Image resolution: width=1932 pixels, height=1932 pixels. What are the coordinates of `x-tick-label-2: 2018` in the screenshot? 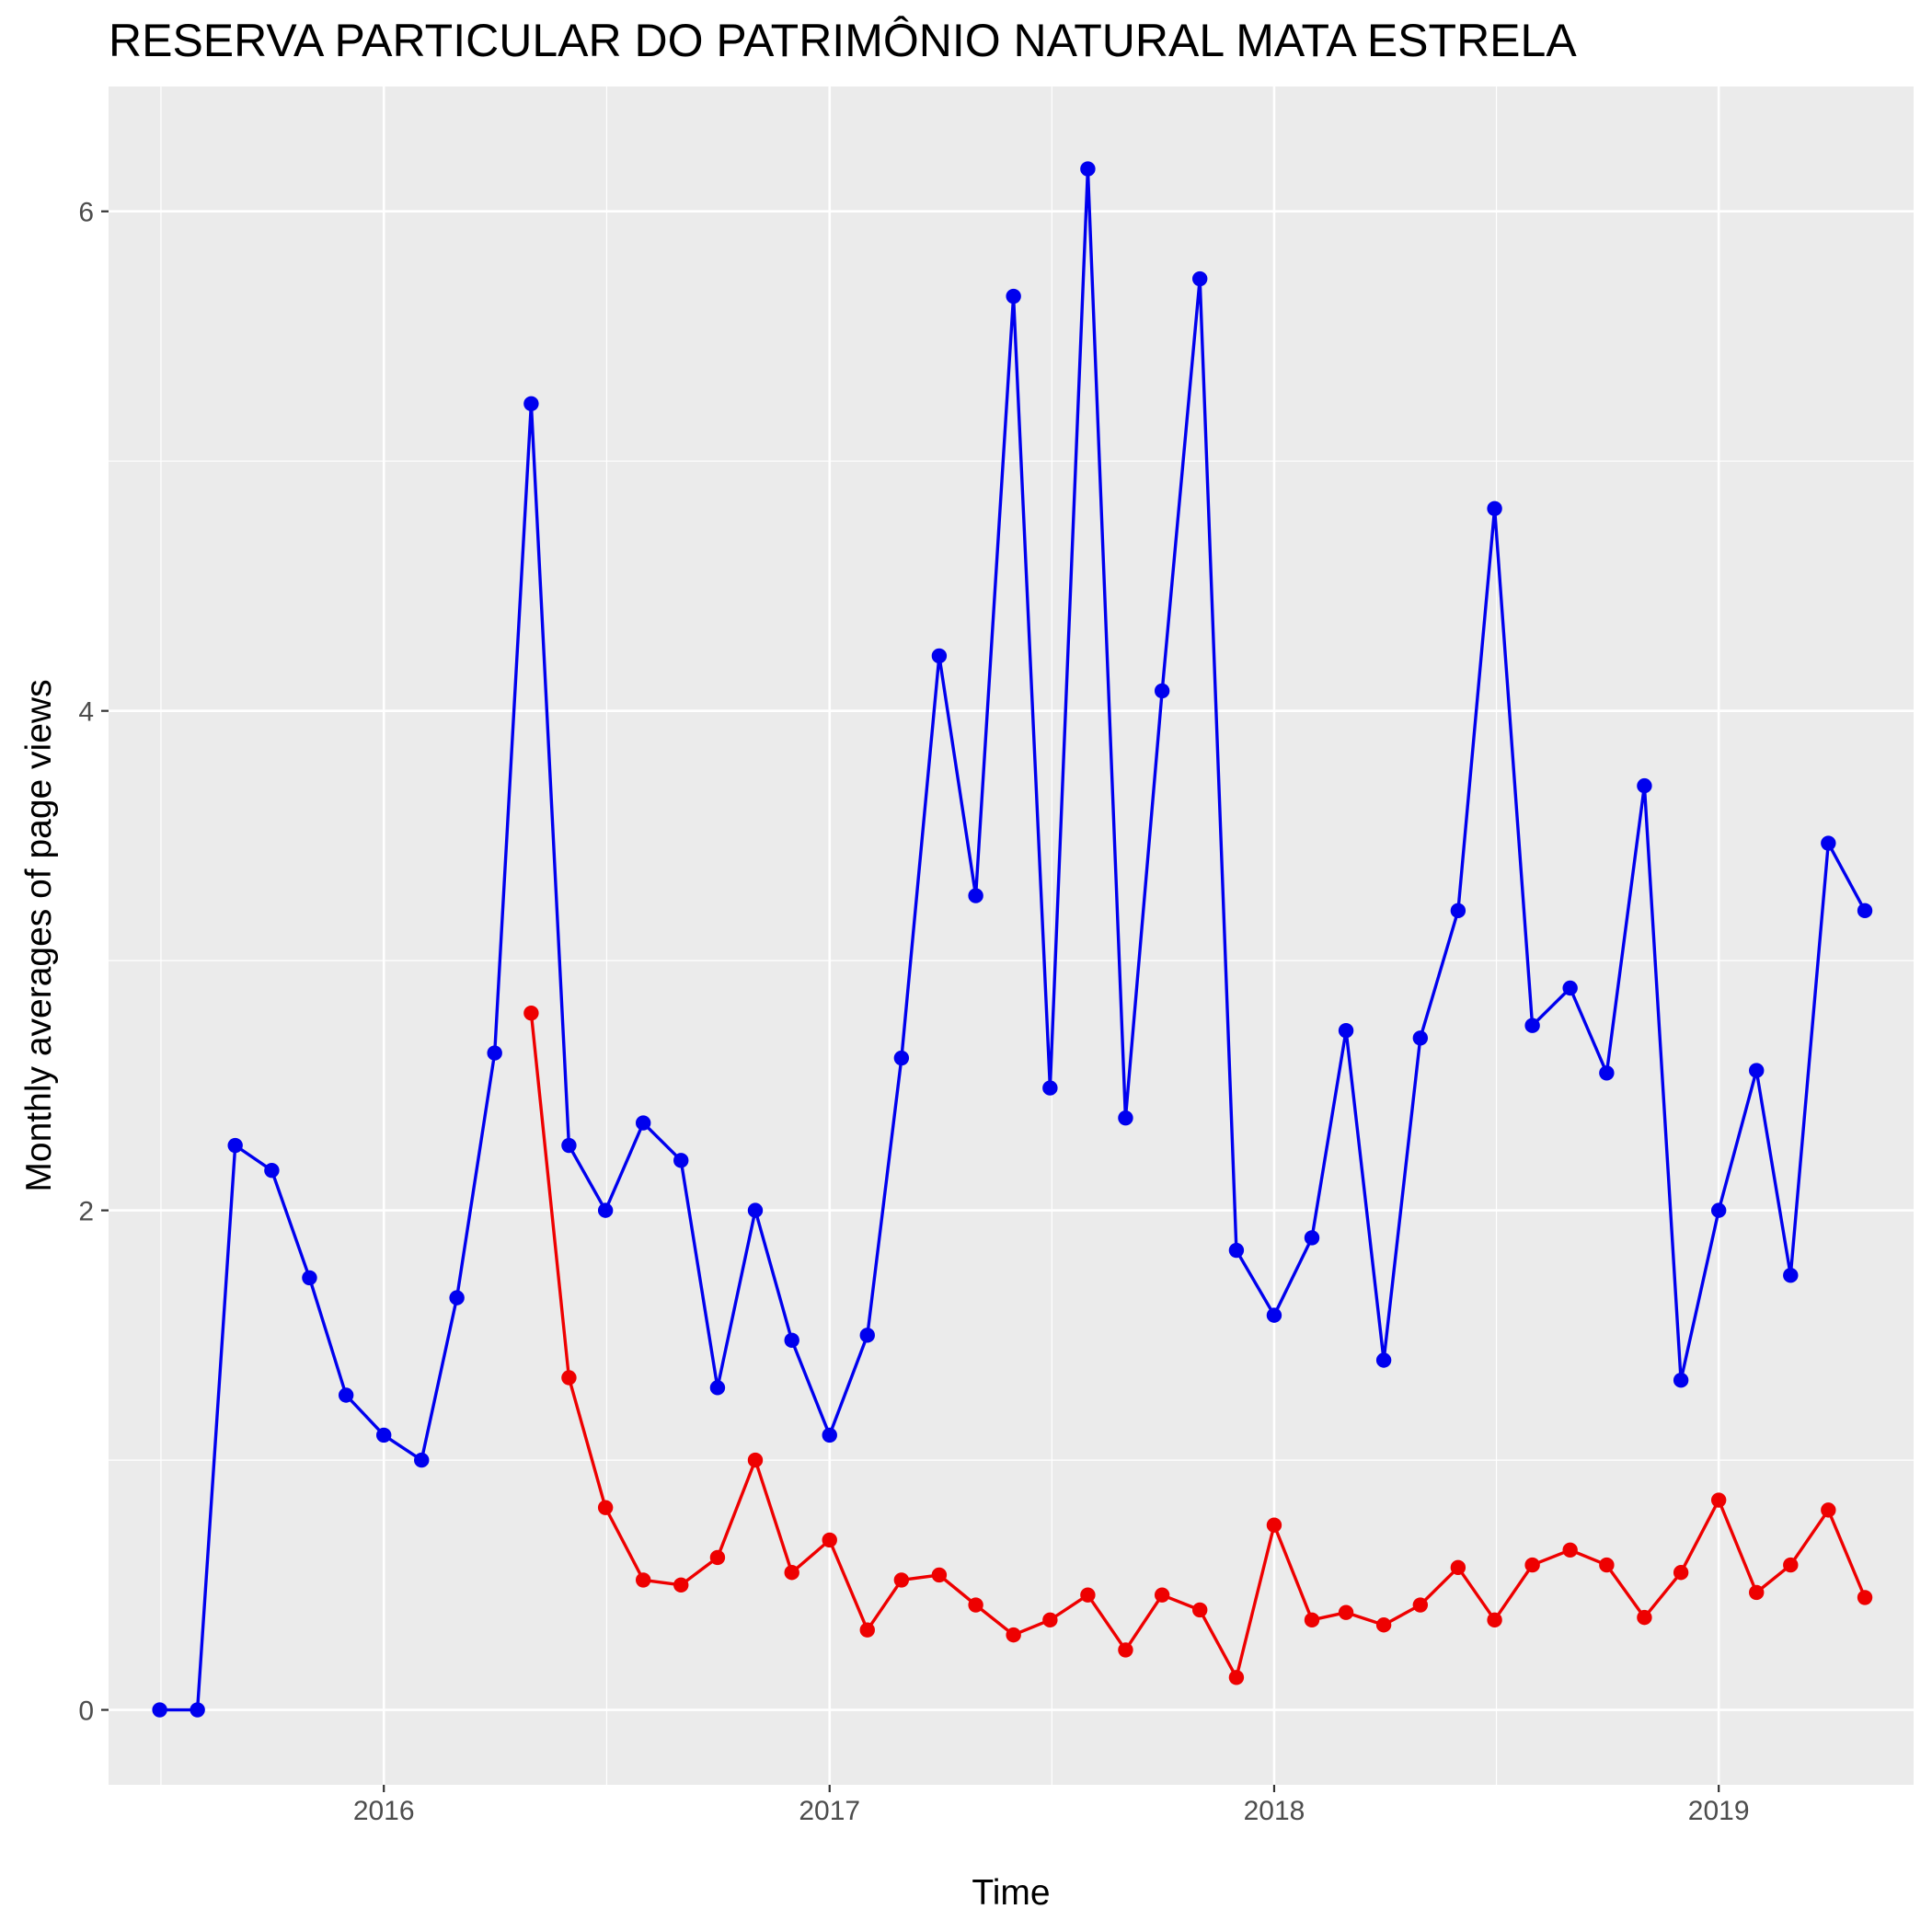 It's located at (1274, 1811).